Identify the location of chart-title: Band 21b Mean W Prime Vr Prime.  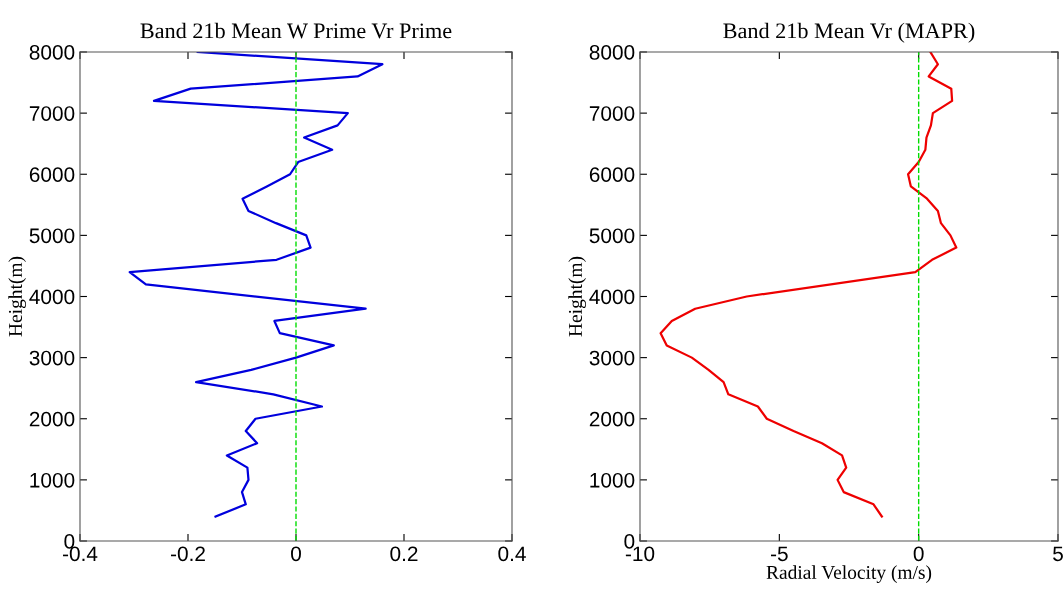
(296, 30).